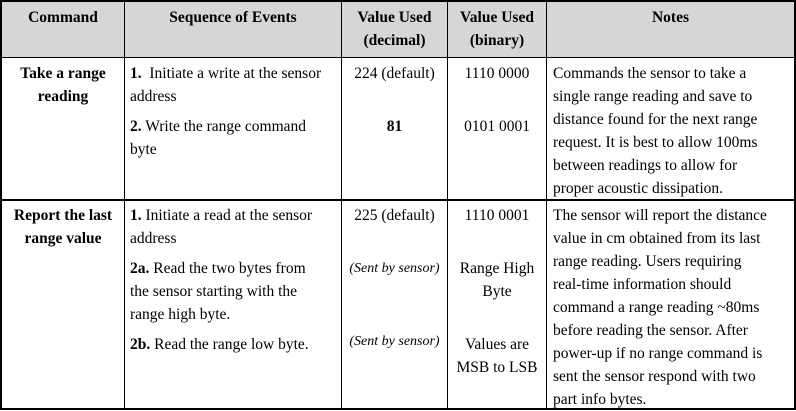 The height and width of the screenshot is (411, 796). I want to click on header-row-background, so click(398, 29).